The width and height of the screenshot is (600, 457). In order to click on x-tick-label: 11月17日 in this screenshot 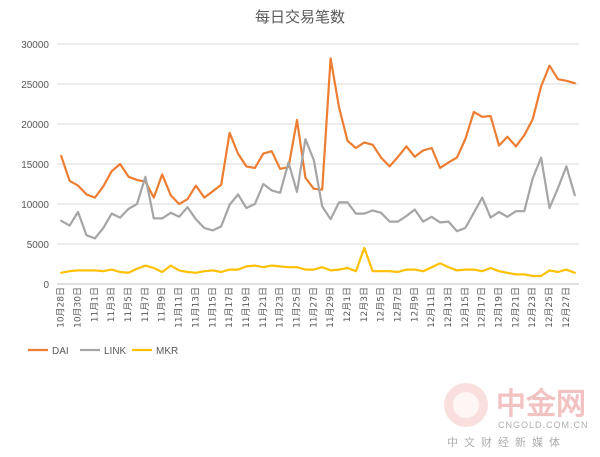, I will do `click(229, 307)`.